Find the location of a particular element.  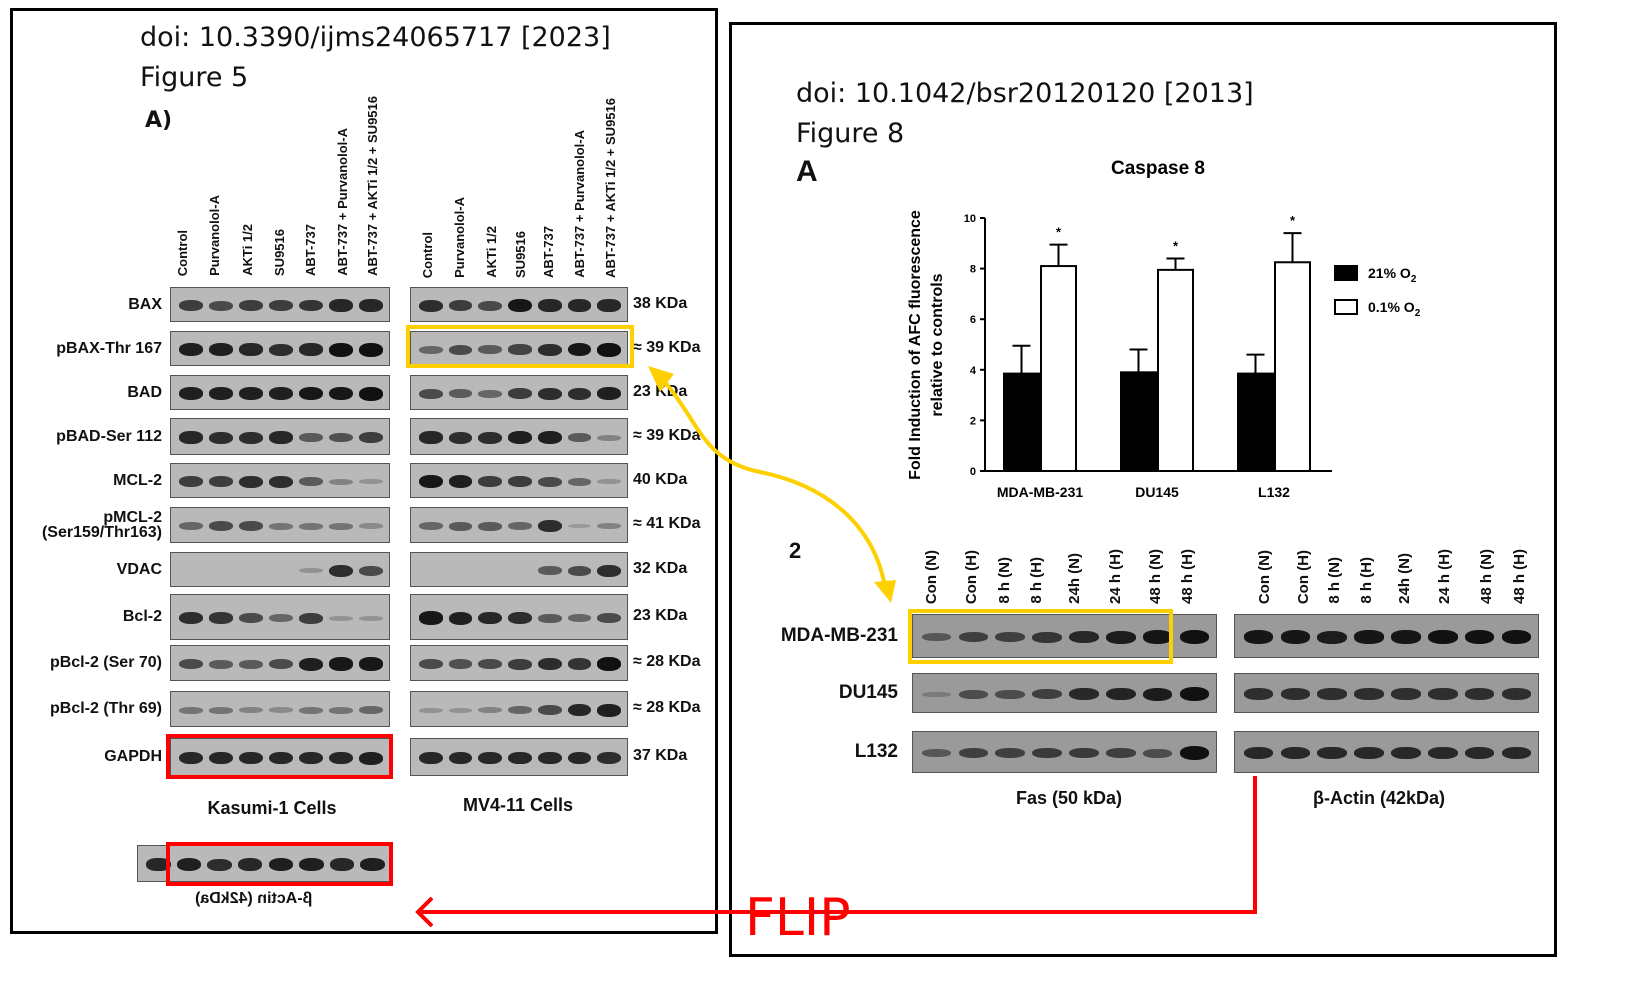

protein-name: GAPDH is located at coordinates (133, 756).